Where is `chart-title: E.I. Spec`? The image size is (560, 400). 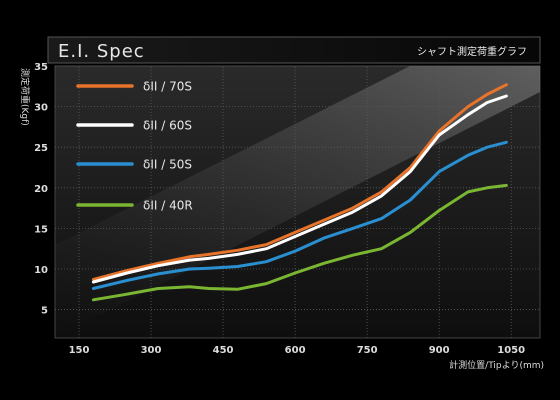 chart-title: E.I. Spec is located at coordinates (101, 51).